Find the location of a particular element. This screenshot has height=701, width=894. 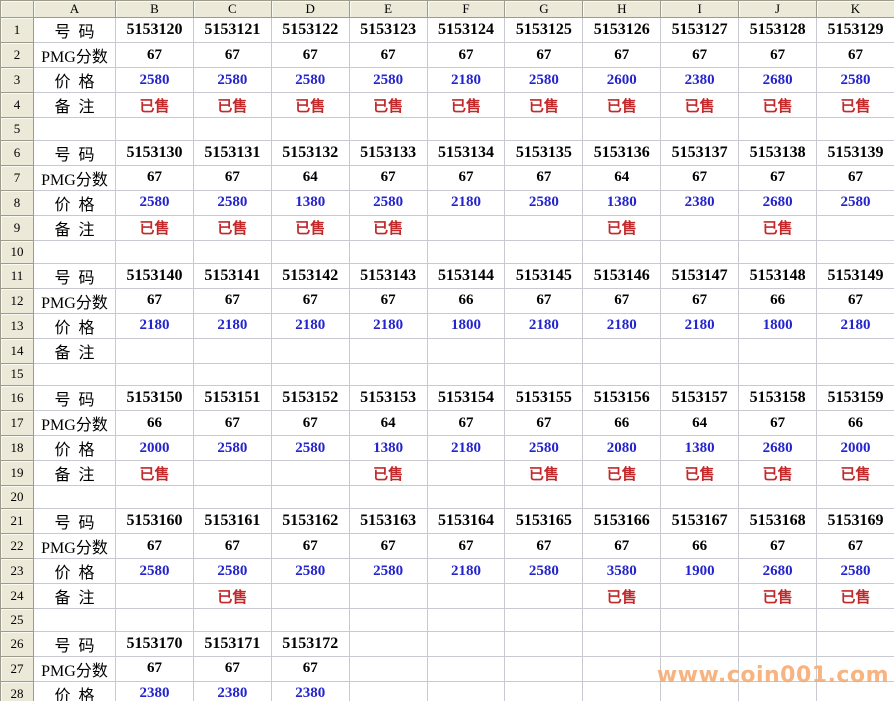

cell: 5153140 is located at coordinates (154, 275).